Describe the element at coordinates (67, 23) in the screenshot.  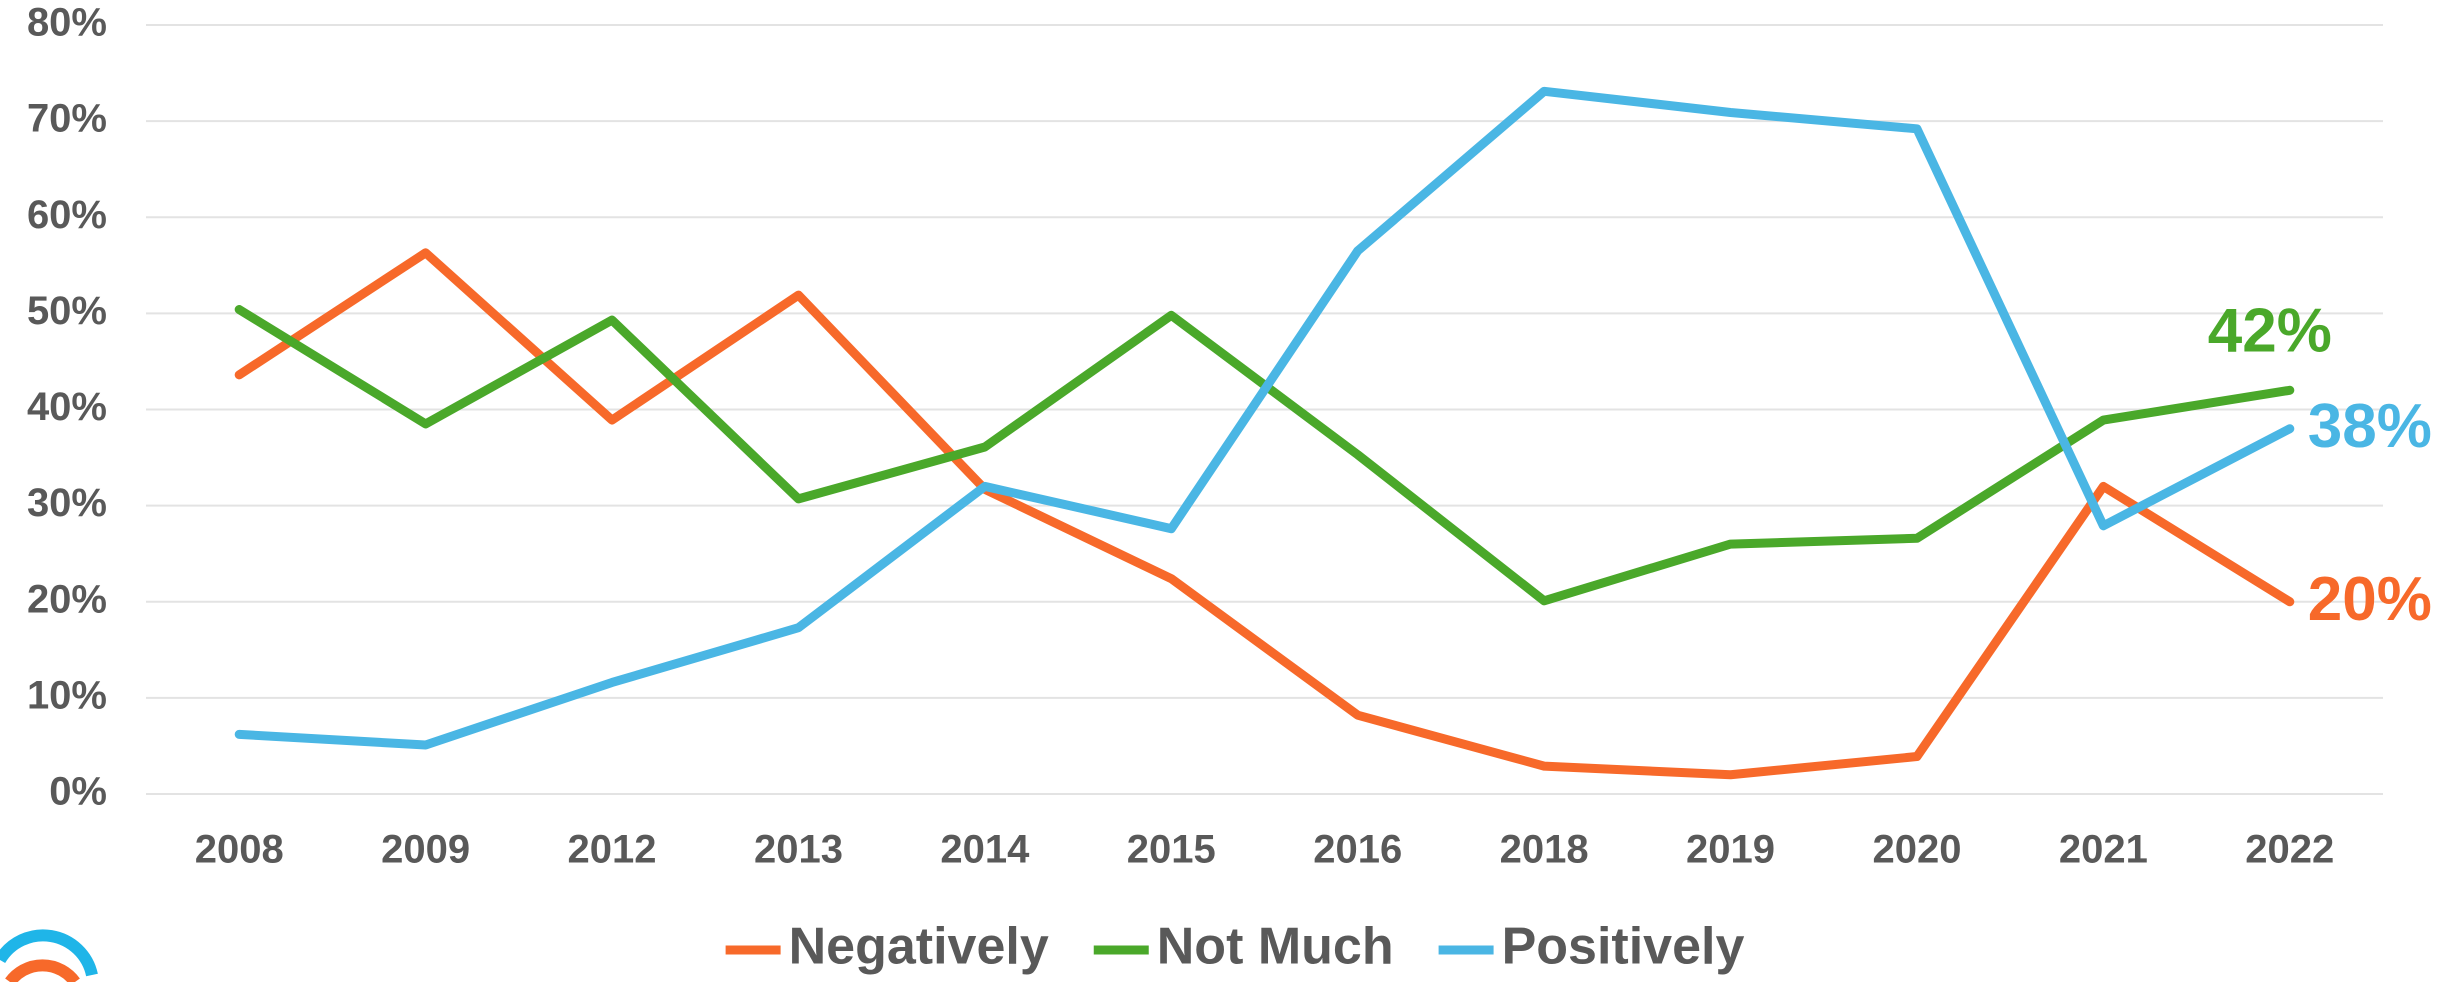
I see `y-tick-label: 80%` at that location.